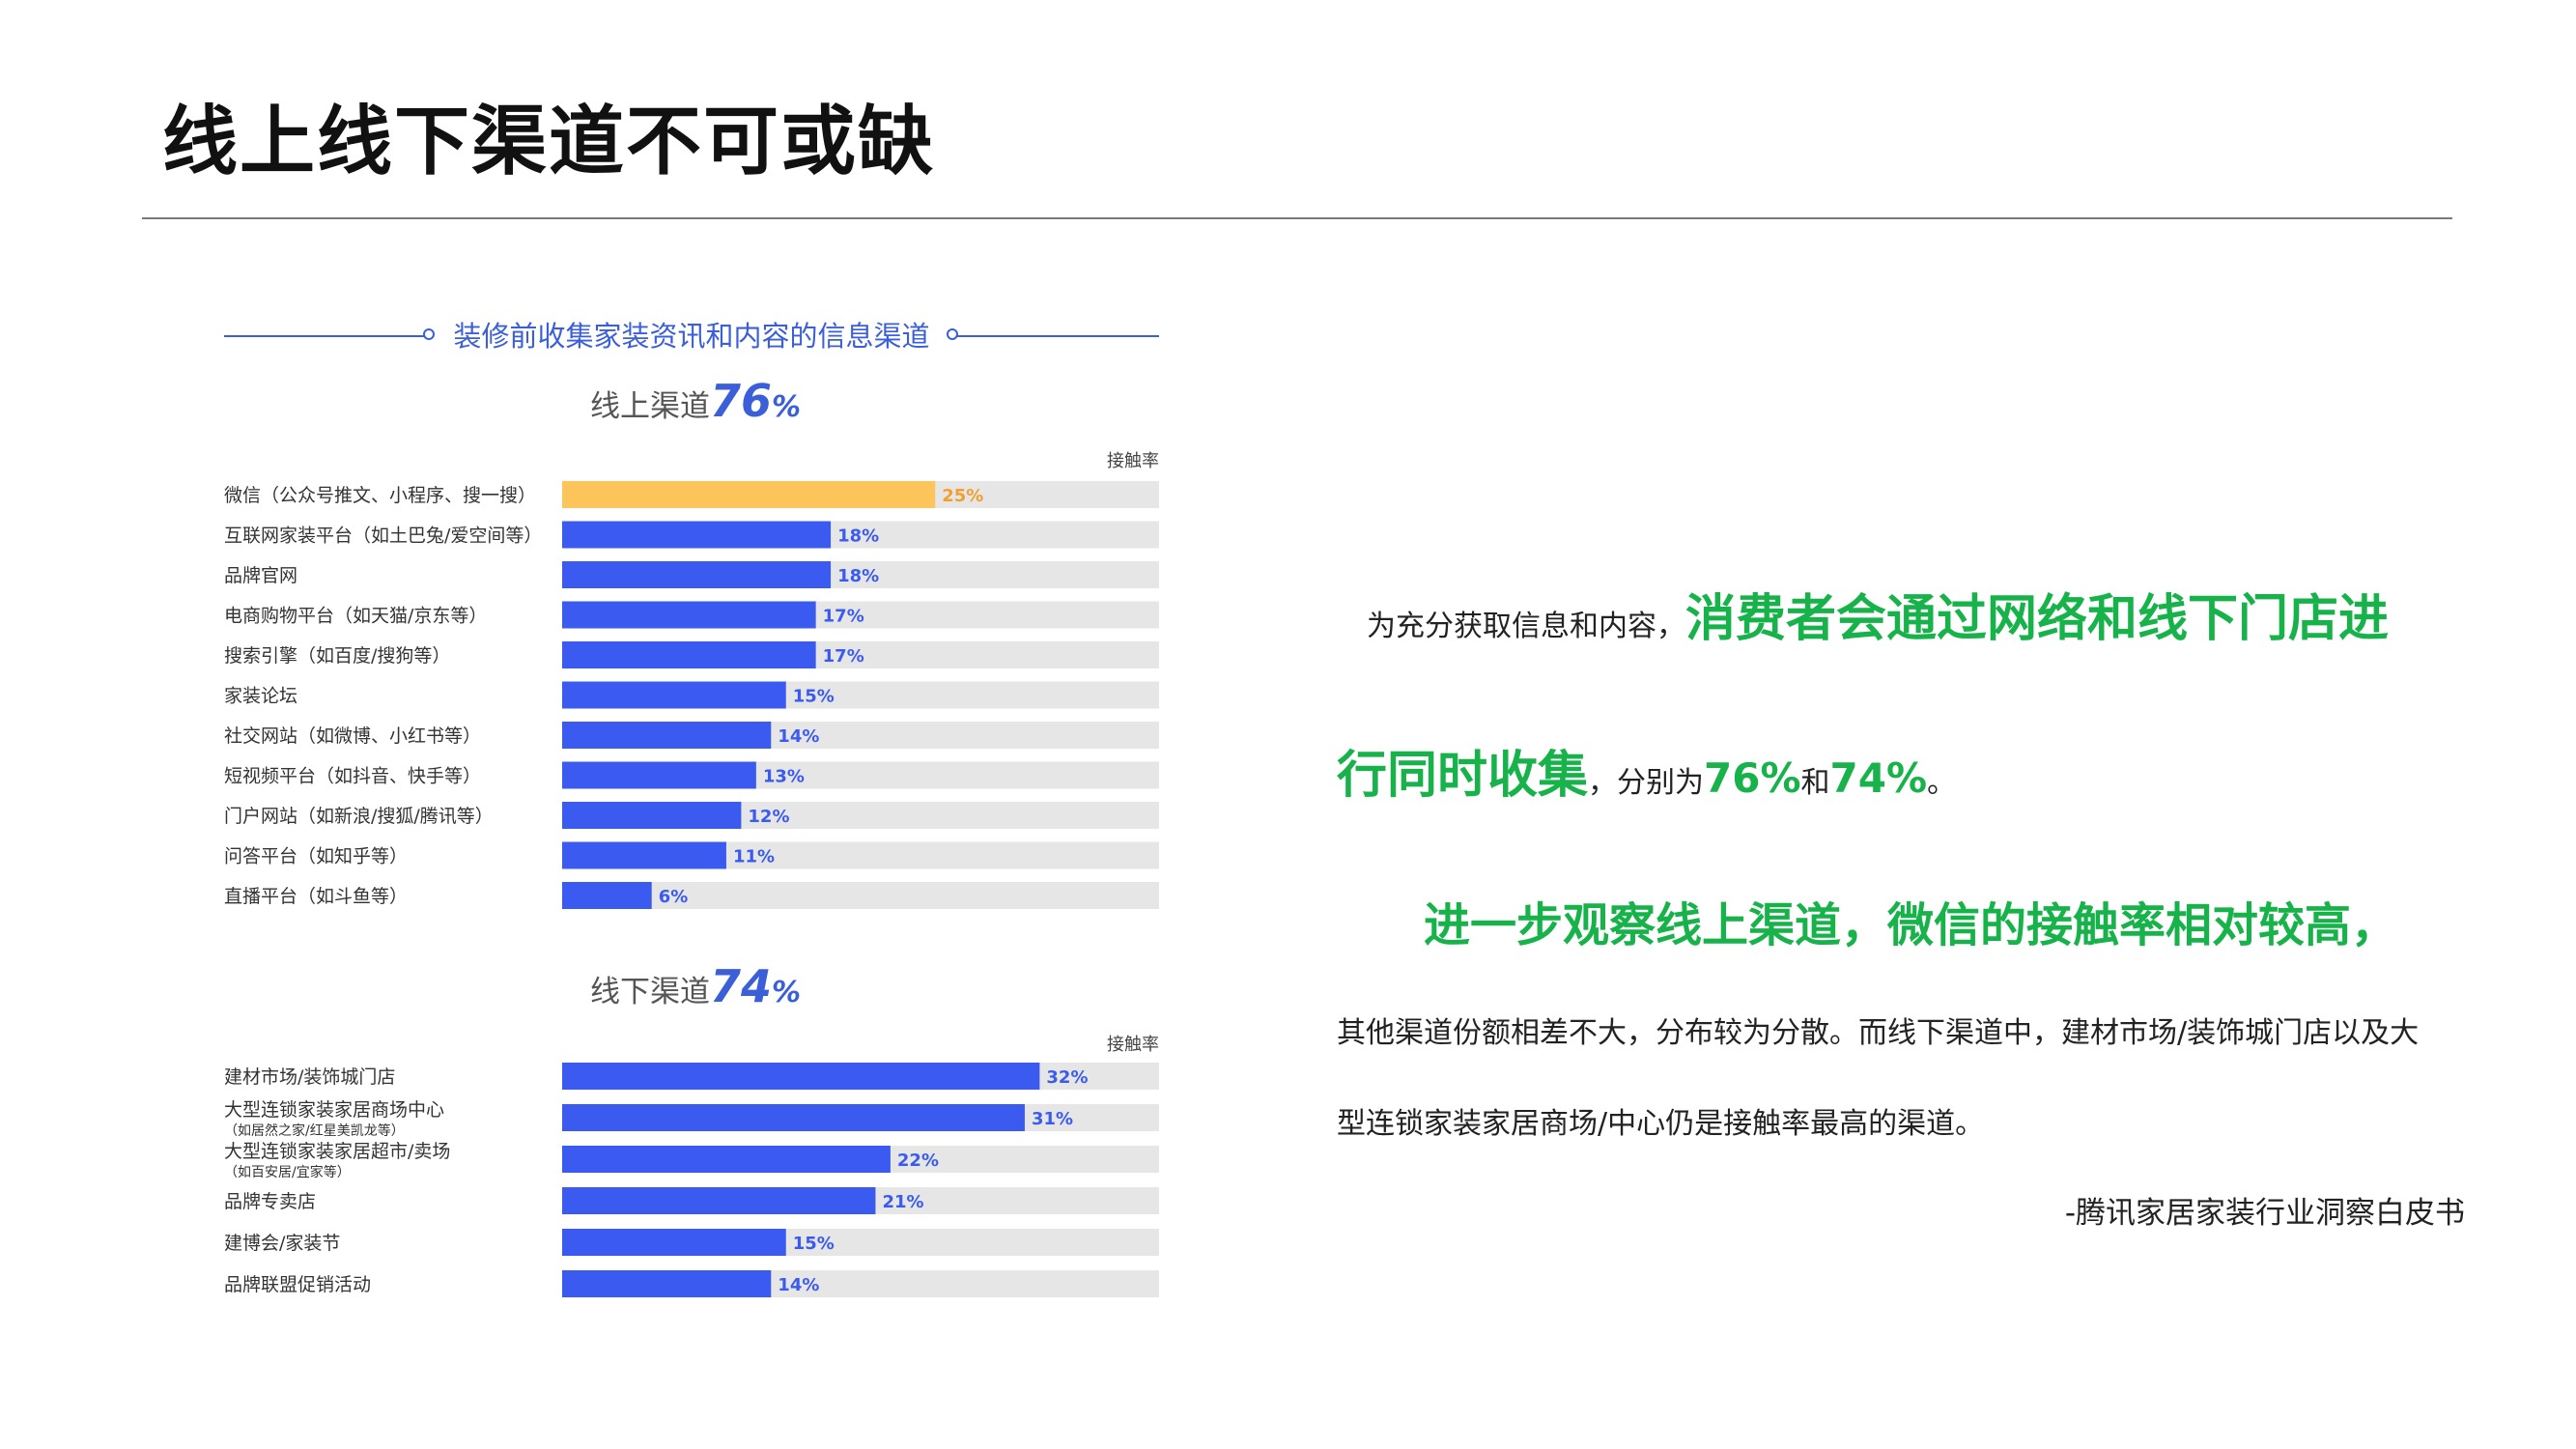 The image size is (2576, 1449). I want to click on online-bar-value-label: 25%, so click(962, 496).